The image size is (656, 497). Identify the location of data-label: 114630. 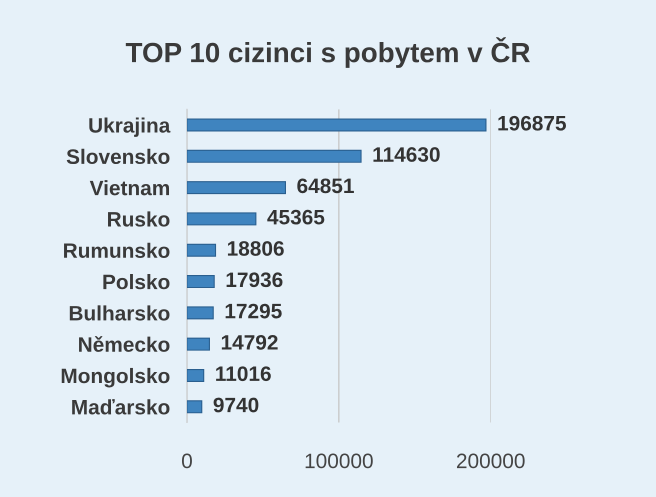
(406, 154).